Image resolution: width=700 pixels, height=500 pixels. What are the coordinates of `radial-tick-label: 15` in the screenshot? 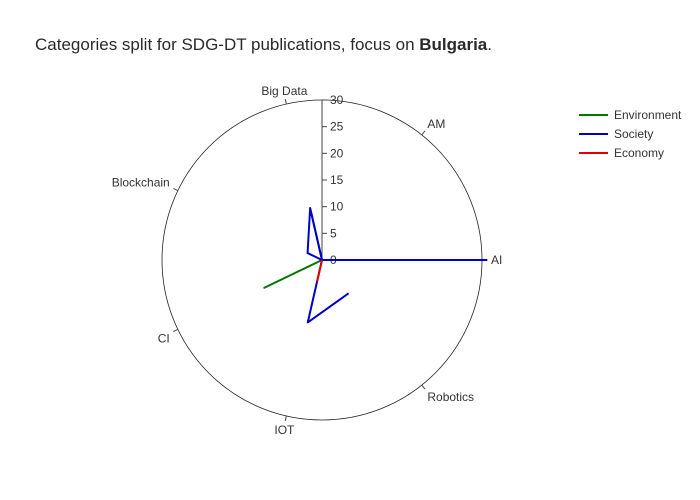 It's located at (337, 180).